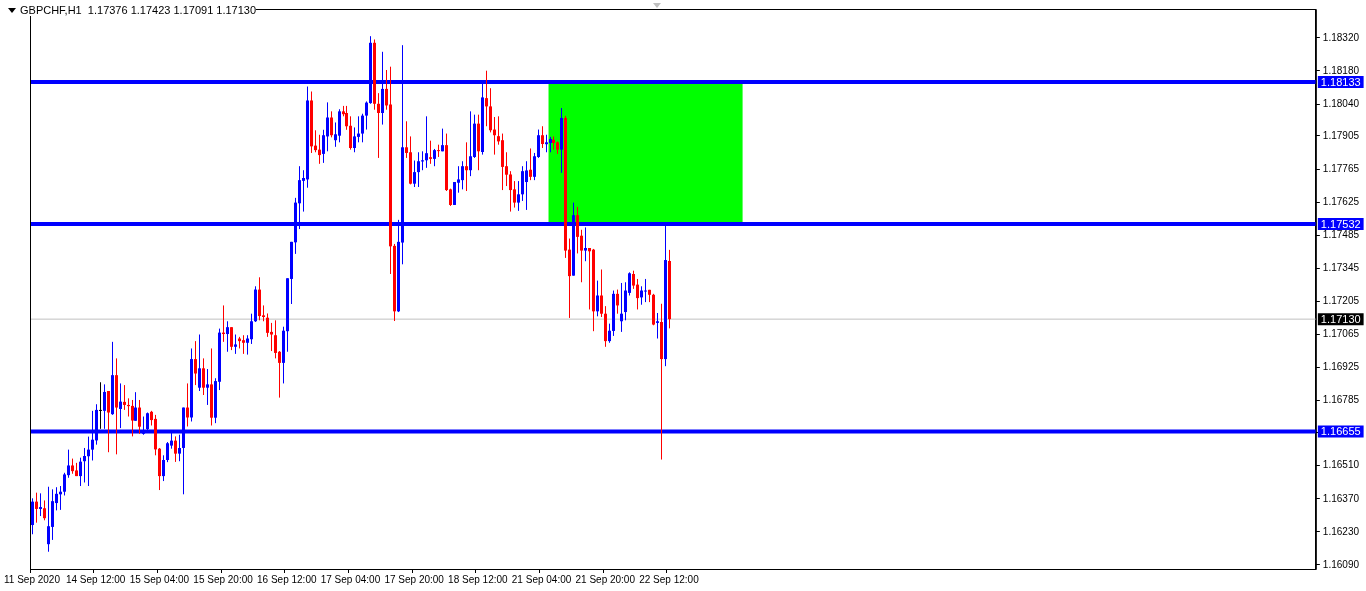 The width and height of the screenshot is (1366, 591). Describe the element at coordinates (1341, 168) in the screenshot. I see `y-tick-label: 1.17765` at that location.